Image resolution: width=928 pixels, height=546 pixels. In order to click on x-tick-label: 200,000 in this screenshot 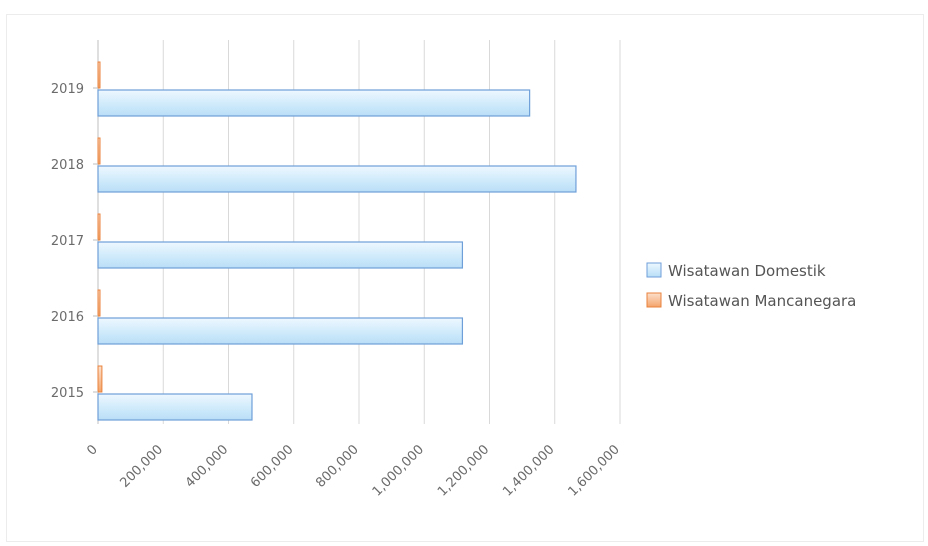, I will do `click(141, 466)`.